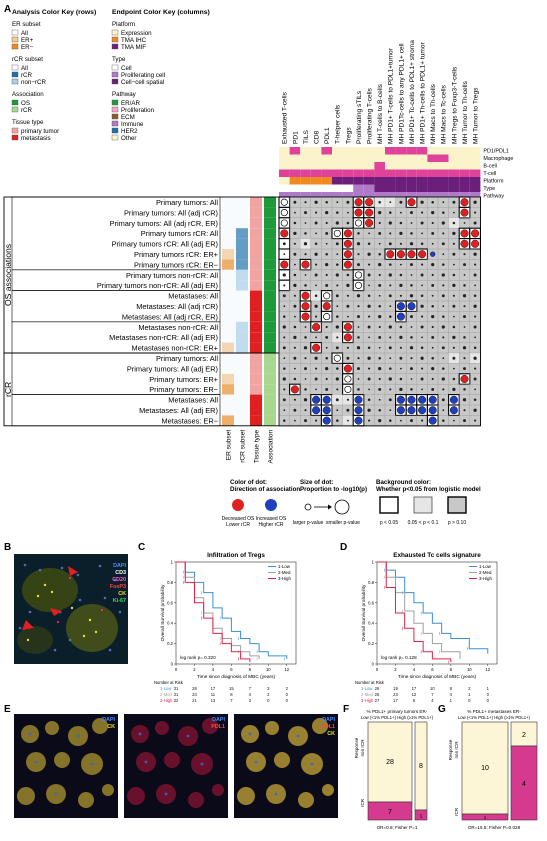 This screenshot has height=841, width=547. I want to click on row-label: Primary tumors: All, so click(187, 358).